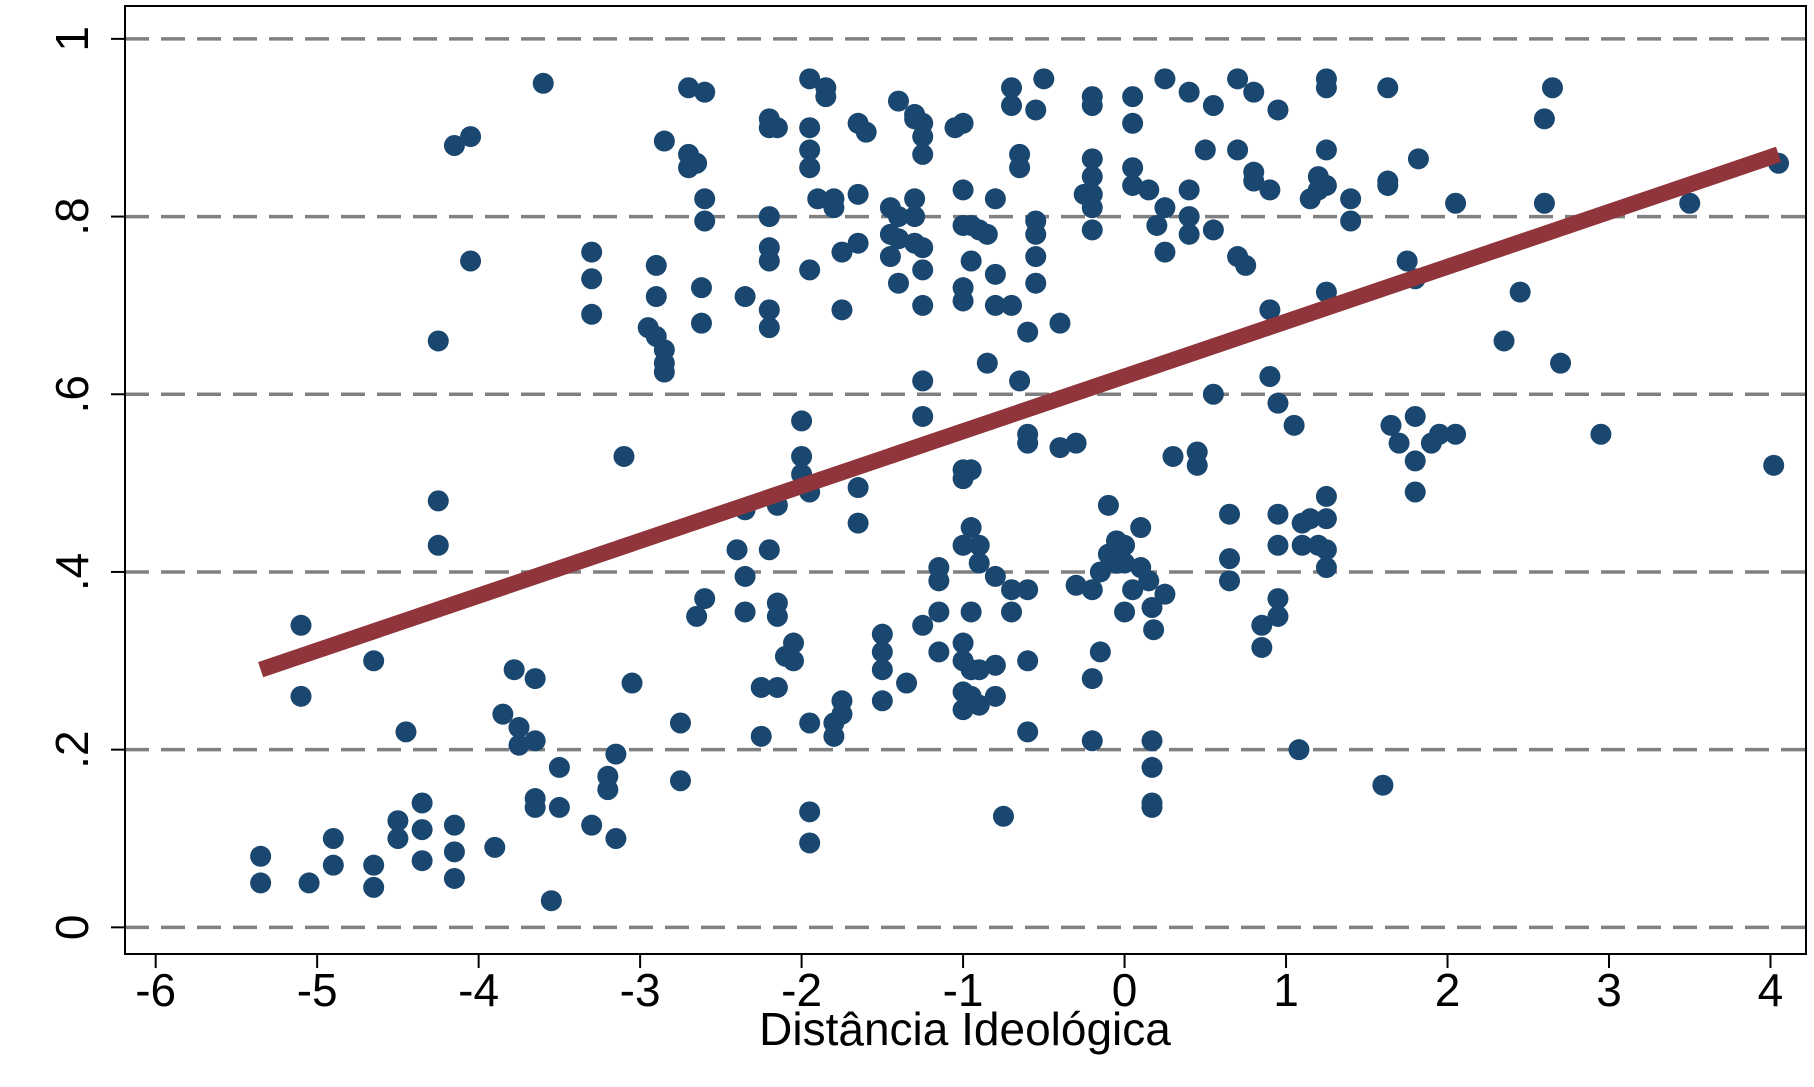 The image size is (1814, 1087). I want to click on x-tick-label: -1, so click(963, 990).